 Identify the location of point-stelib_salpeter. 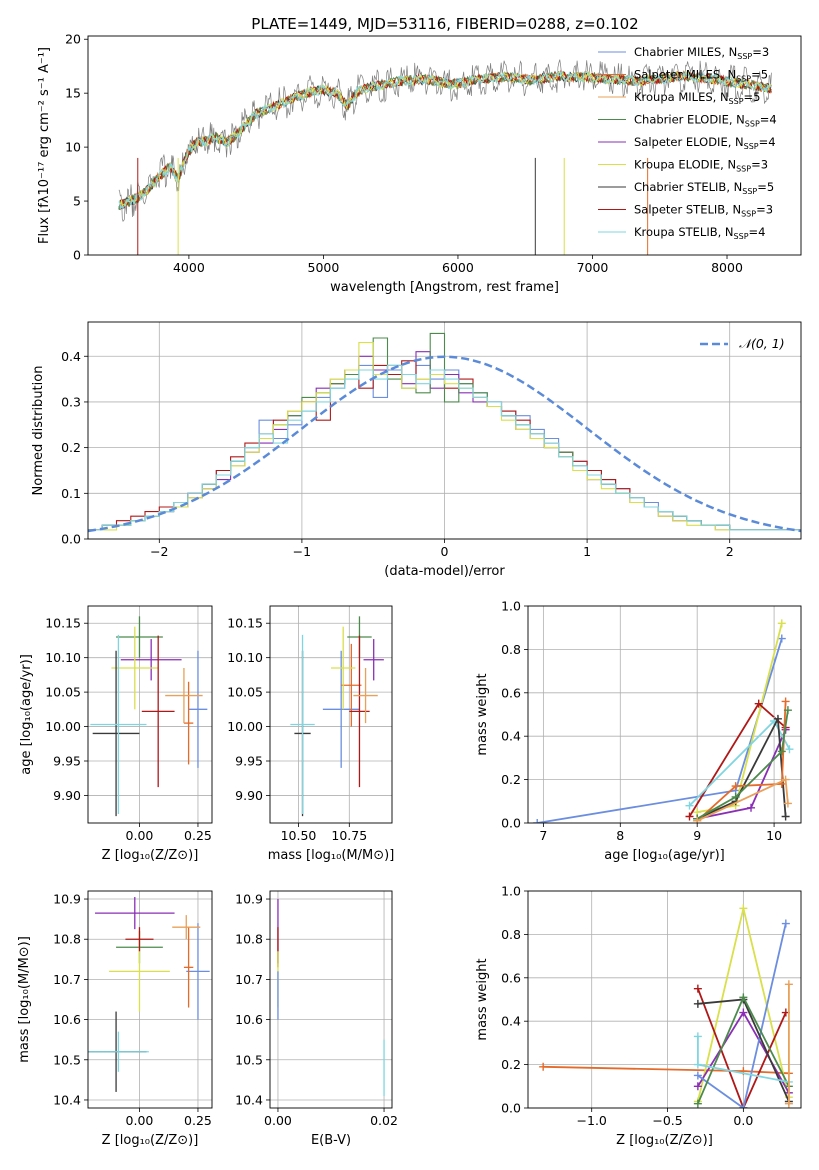
(359, 711).